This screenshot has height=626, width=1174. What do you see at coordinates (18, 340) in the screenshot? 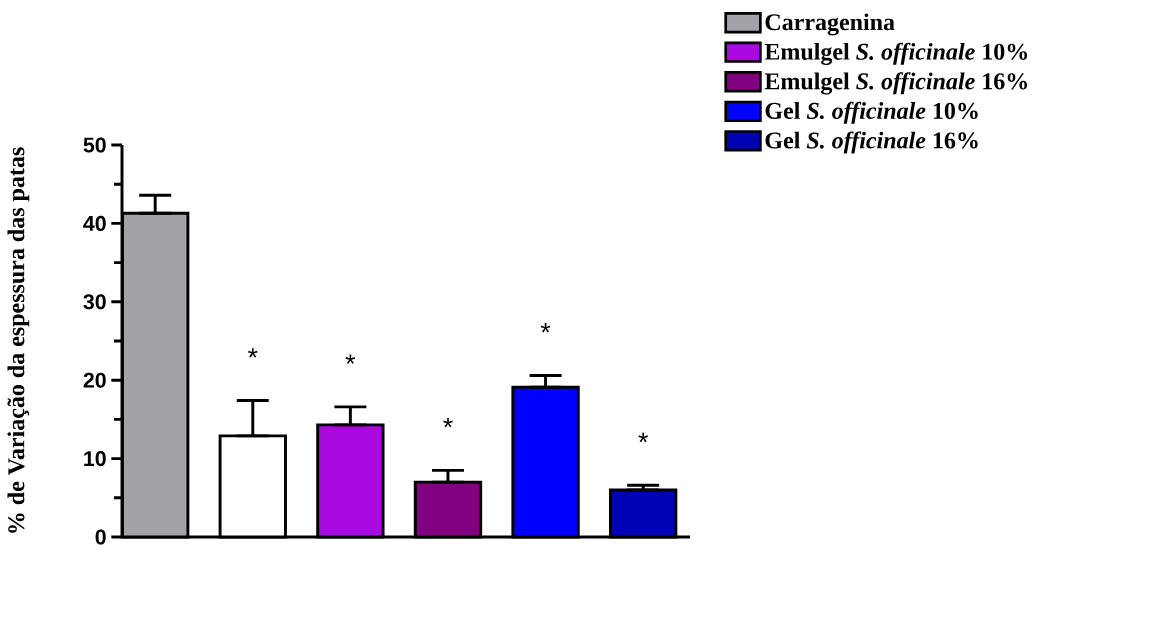
I see `y-axis-title: % de Variação da espessura das patas` at bounding box center [18, 340].